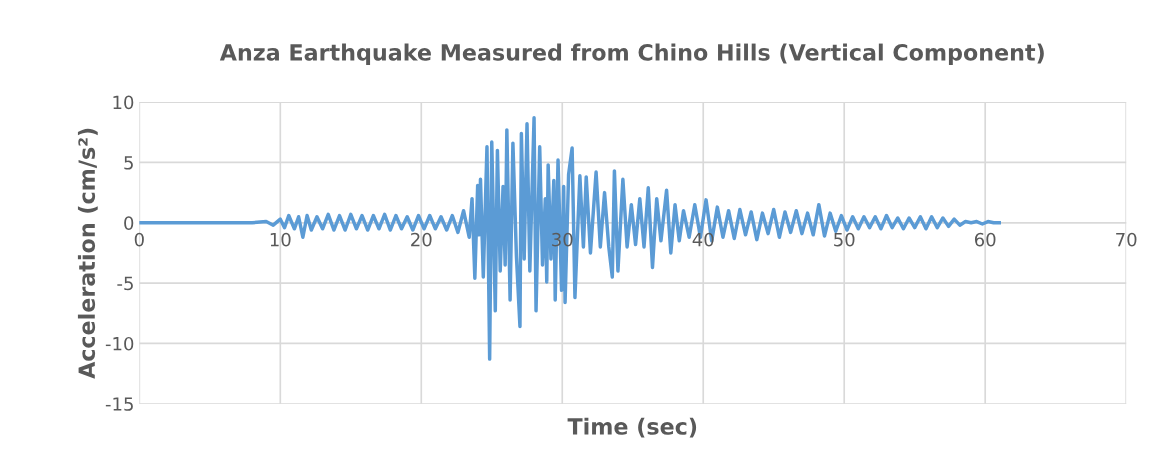  I want to click on x-tick-label: 0, so click(139, 239).